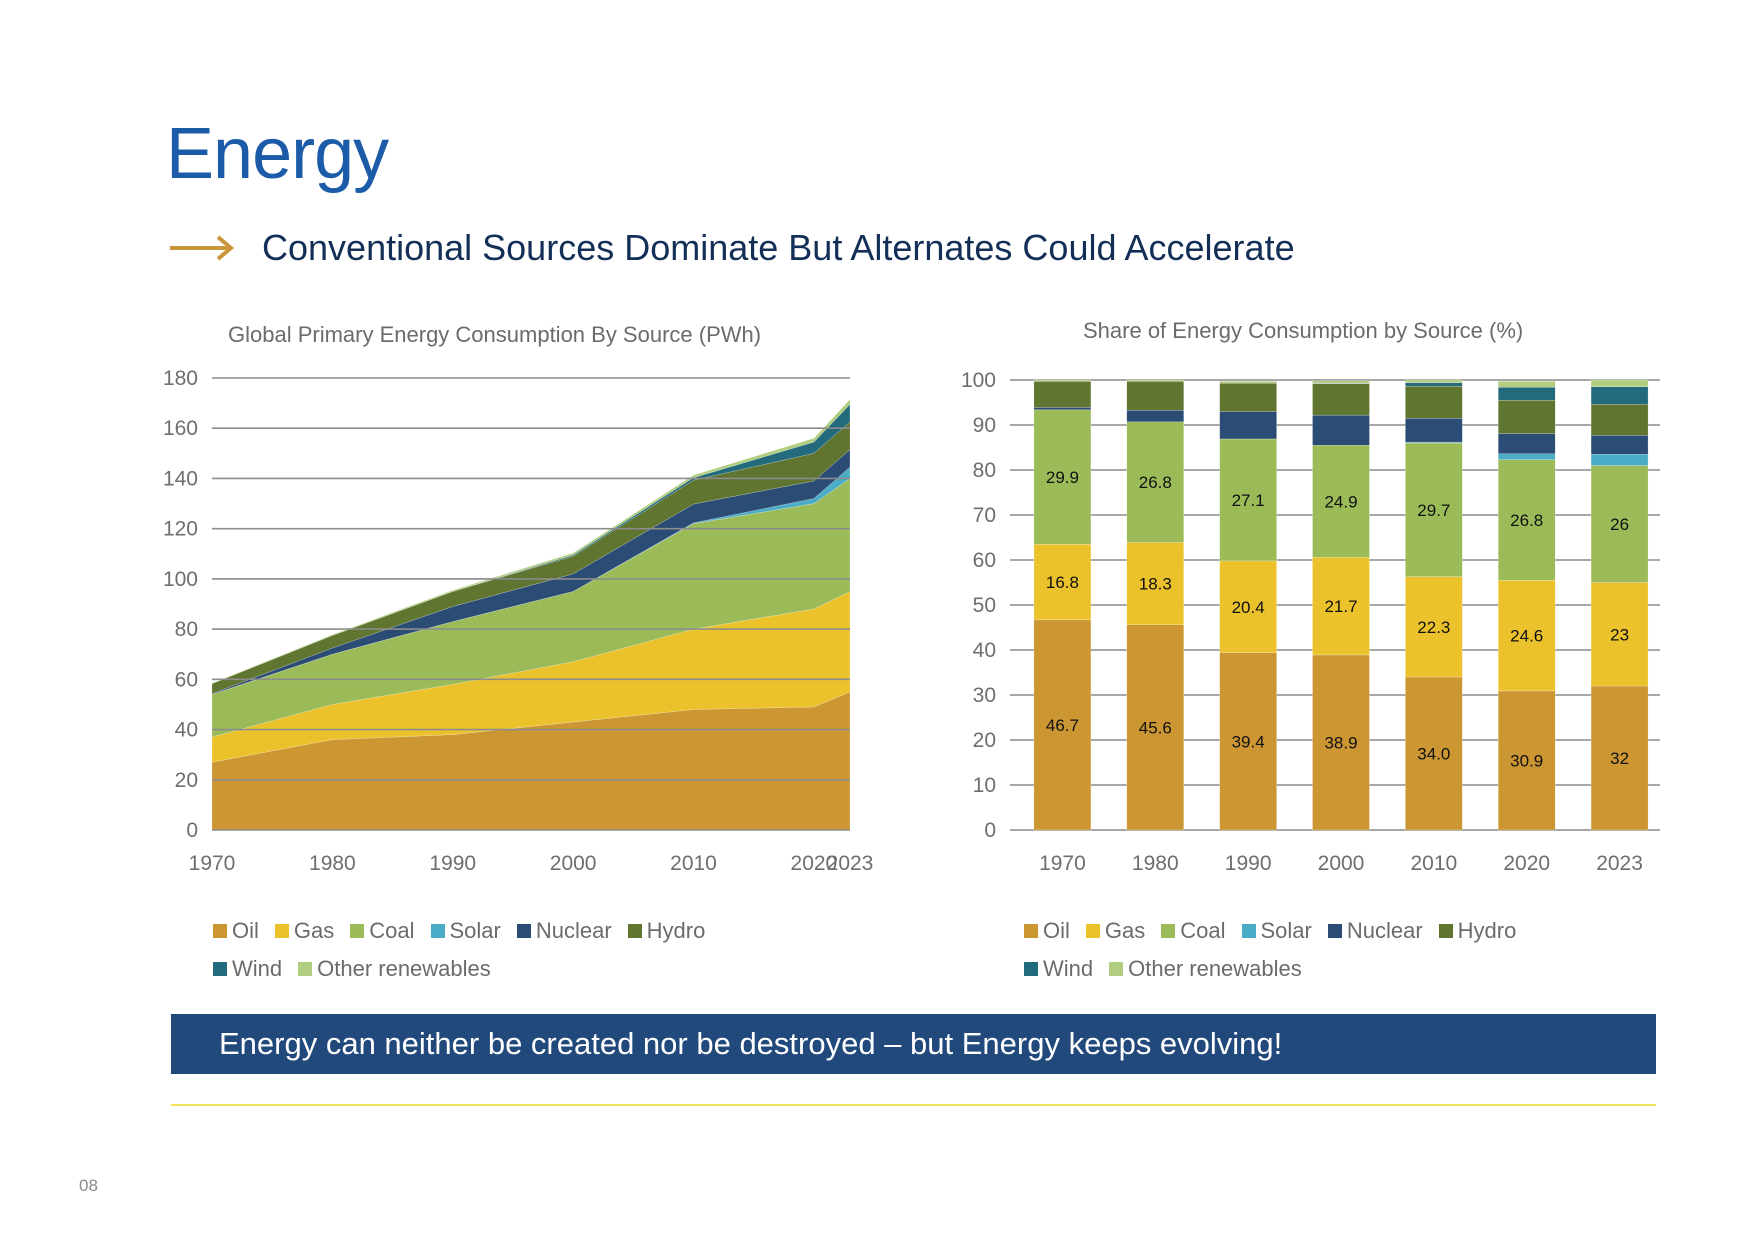 This screenshot has height=1241, width=1754. I want to click on data-label: 39.4, so click(1248, 741).